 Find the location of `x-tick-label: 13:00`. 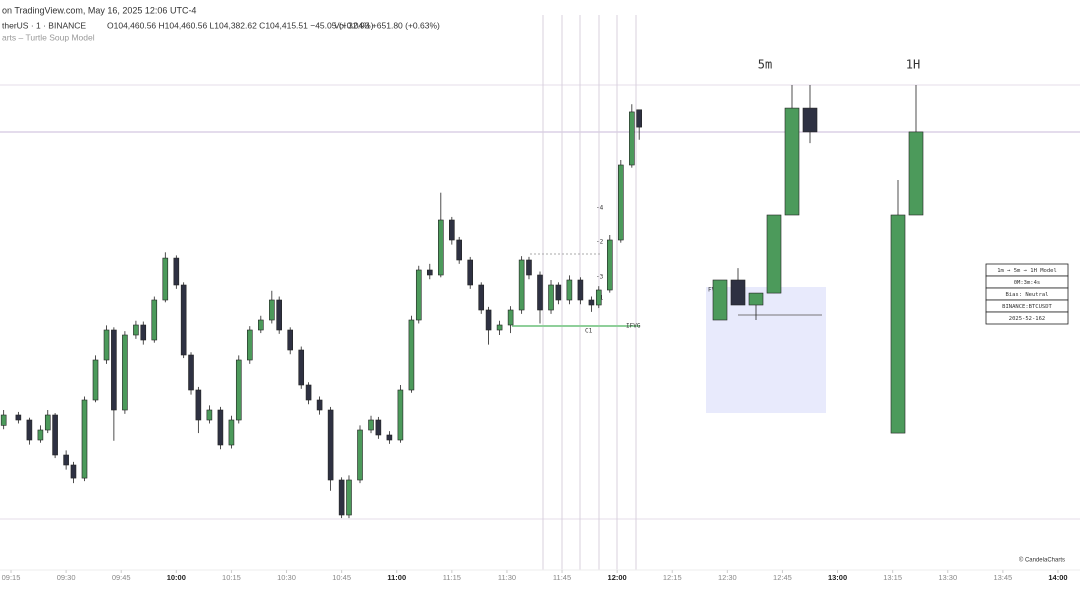

x-tick-label: 13:00 is located at coordinates (837, 577).